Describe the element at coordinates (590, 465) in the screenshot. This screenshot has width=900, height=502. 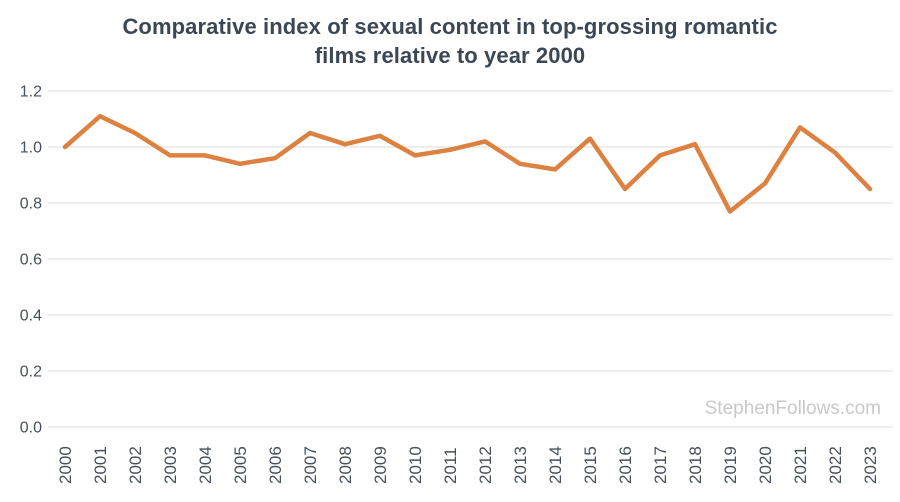
I see `svg-text: 2015` at that location.